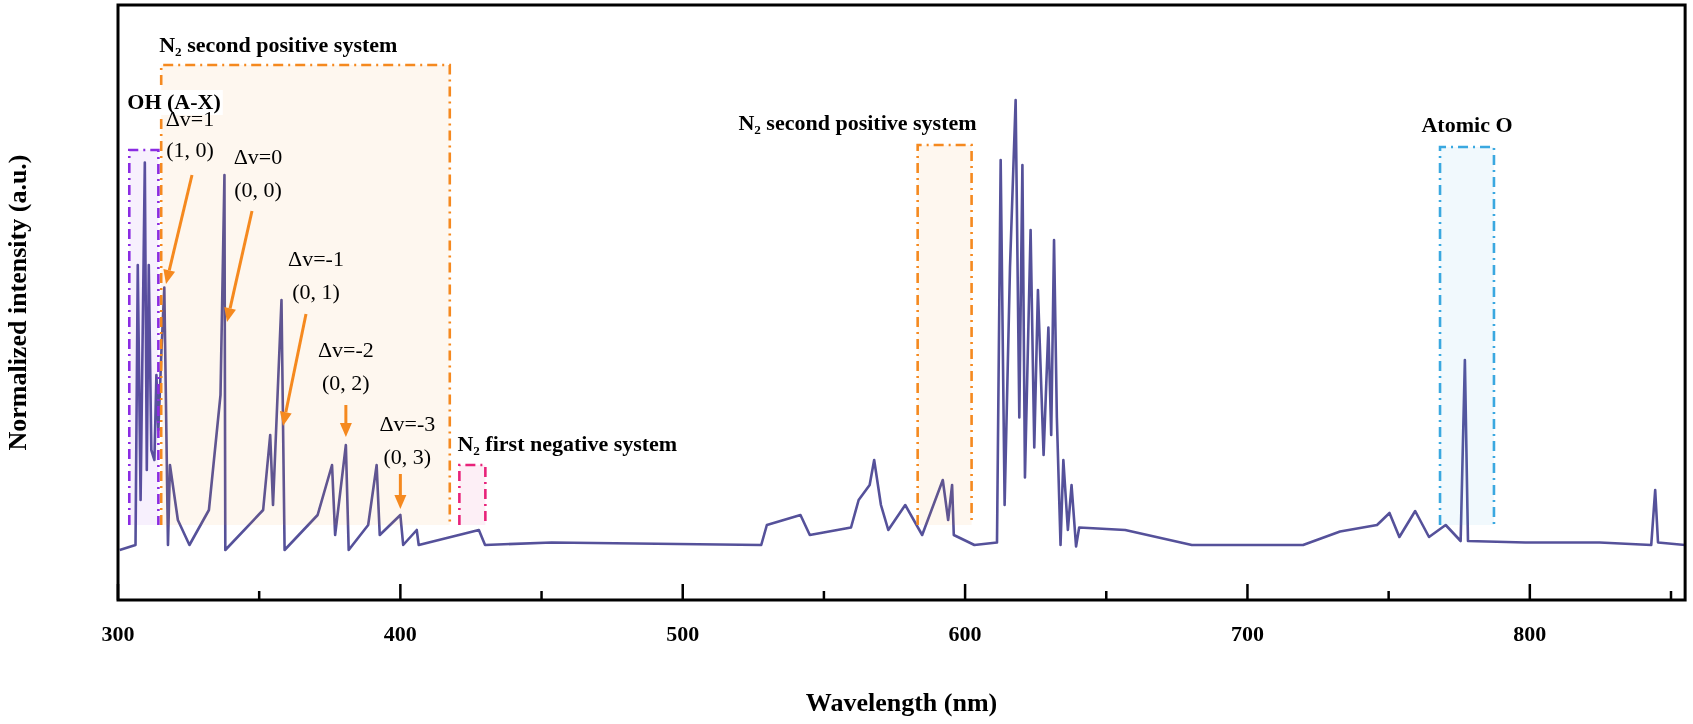 Image resolution: width=1693 pixels, height=724 pixels. I want to click on annotation: Δv=0 (0, 0), so click(258, 172).